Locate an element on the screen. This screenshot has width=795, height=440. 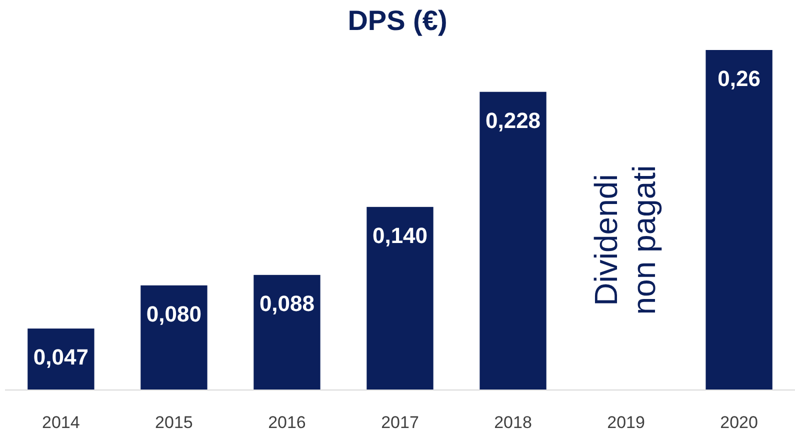
data-label: 0,228 is located at coordinates (513, 120).